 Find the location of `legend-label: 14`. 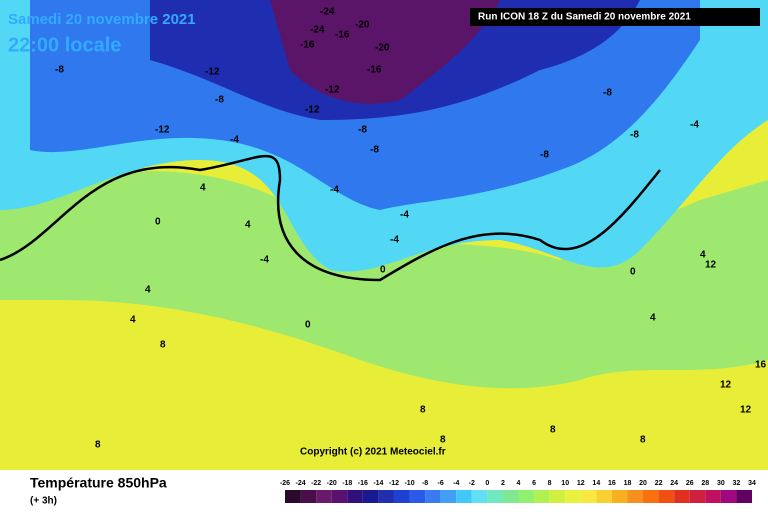

legend-label: 14 is located at coordinates (596, 483).